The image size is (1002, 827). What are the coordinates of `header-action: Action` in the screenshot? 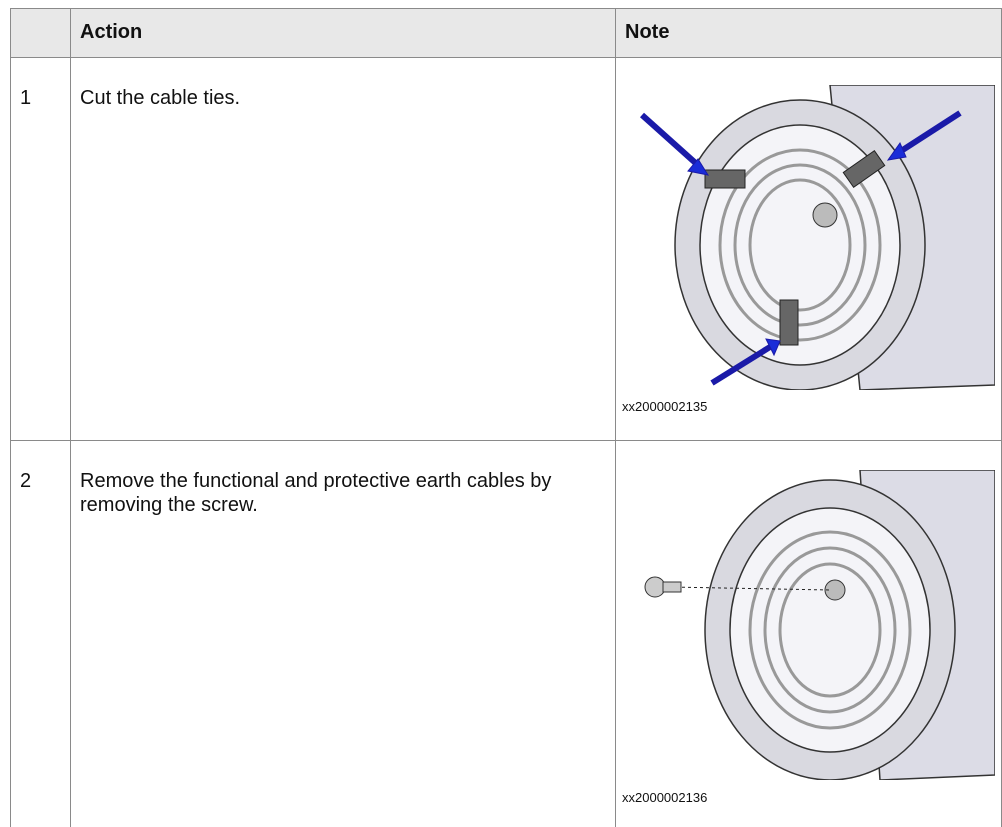 It's located at (111, 32).